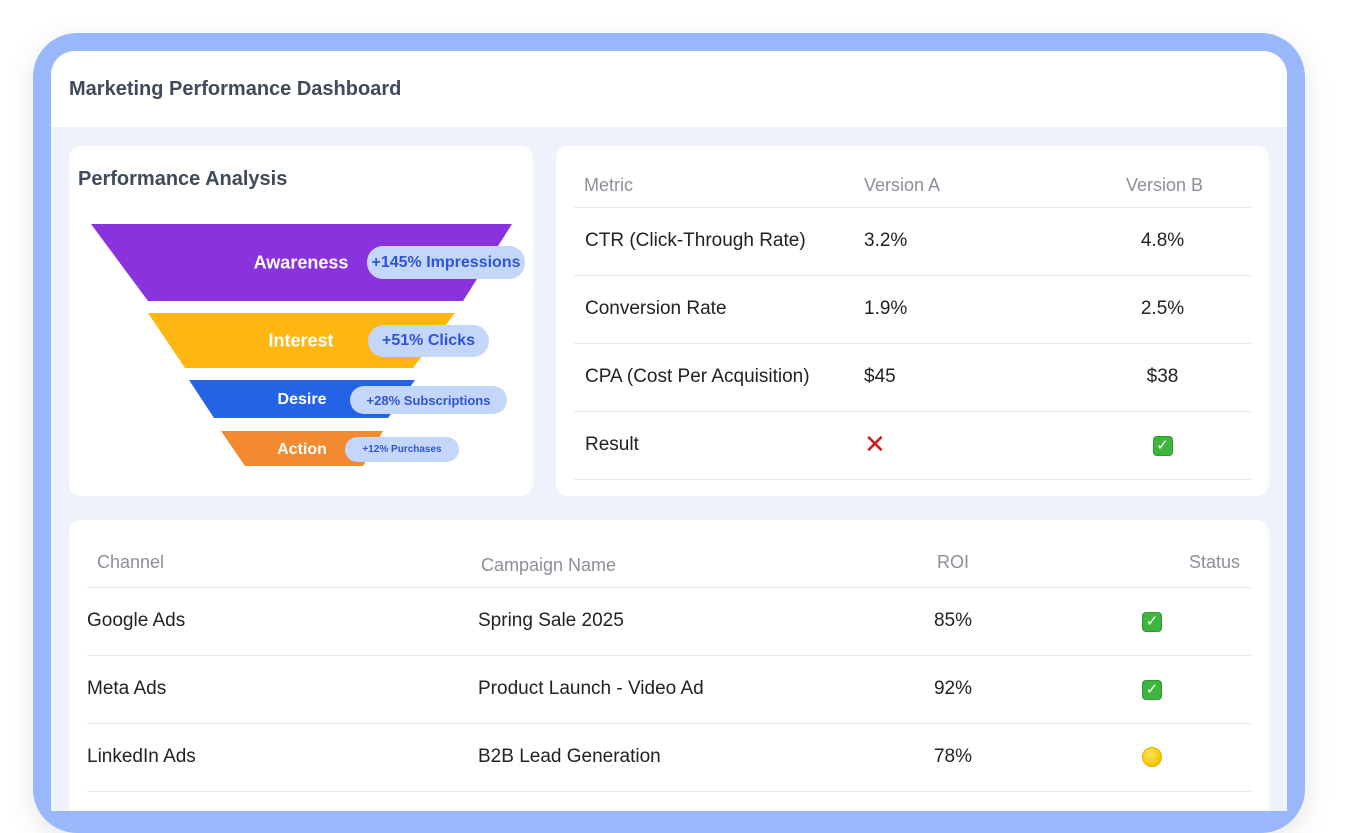 This screenshot has height=833, width=1360. I want to click on funnel-stage-action, so click(302, 448).